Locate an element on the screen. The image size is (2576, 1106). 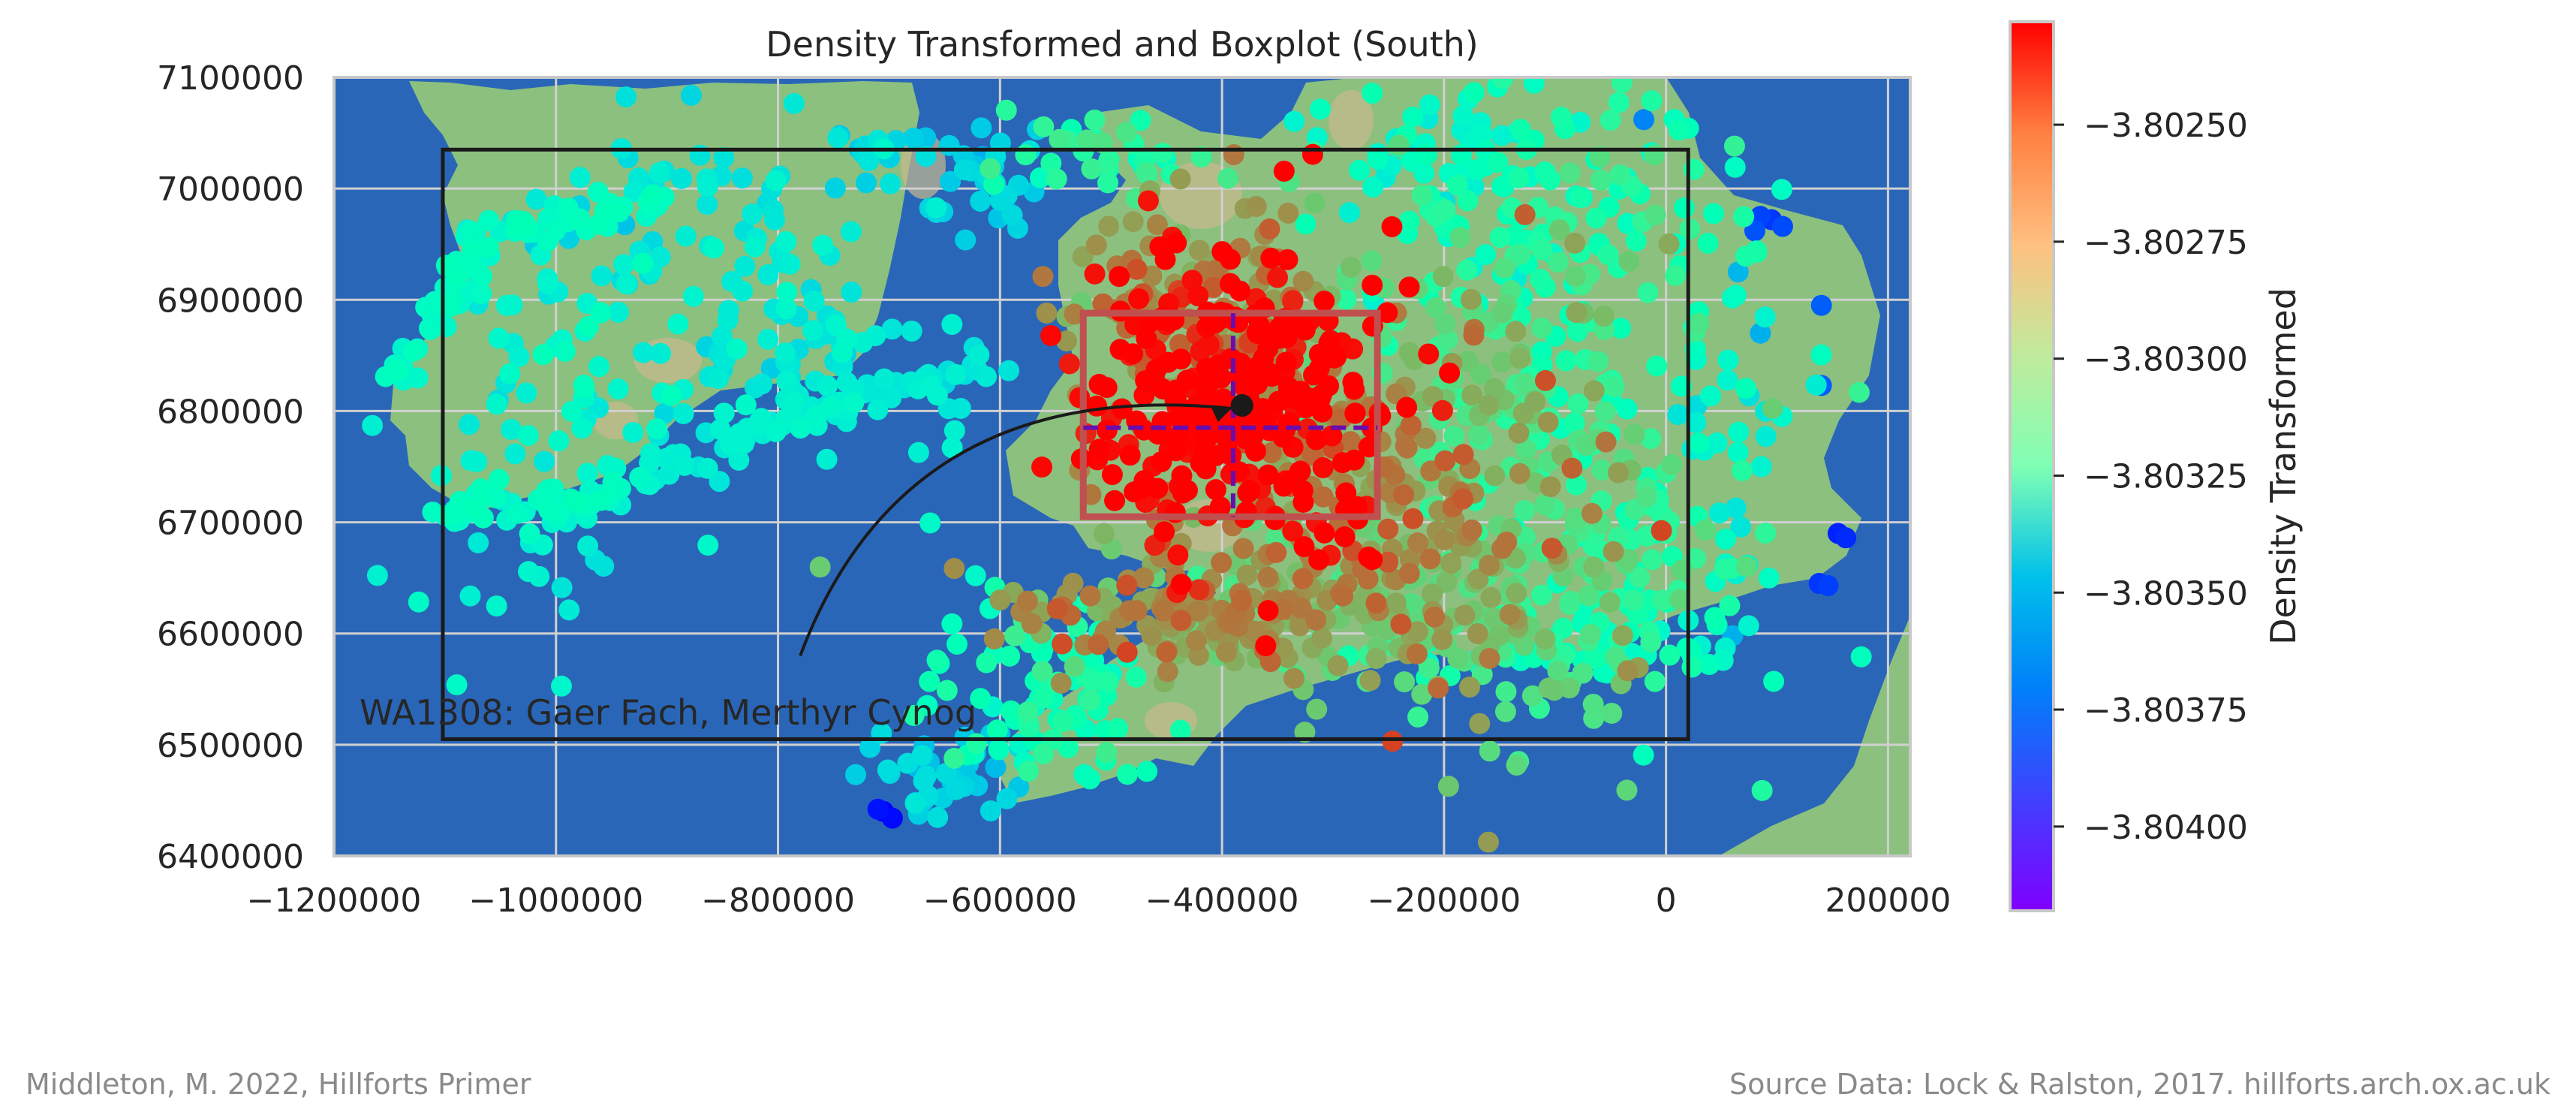
colorbar-tick-label: −3.80300 is located at coordinates (2166, 360).